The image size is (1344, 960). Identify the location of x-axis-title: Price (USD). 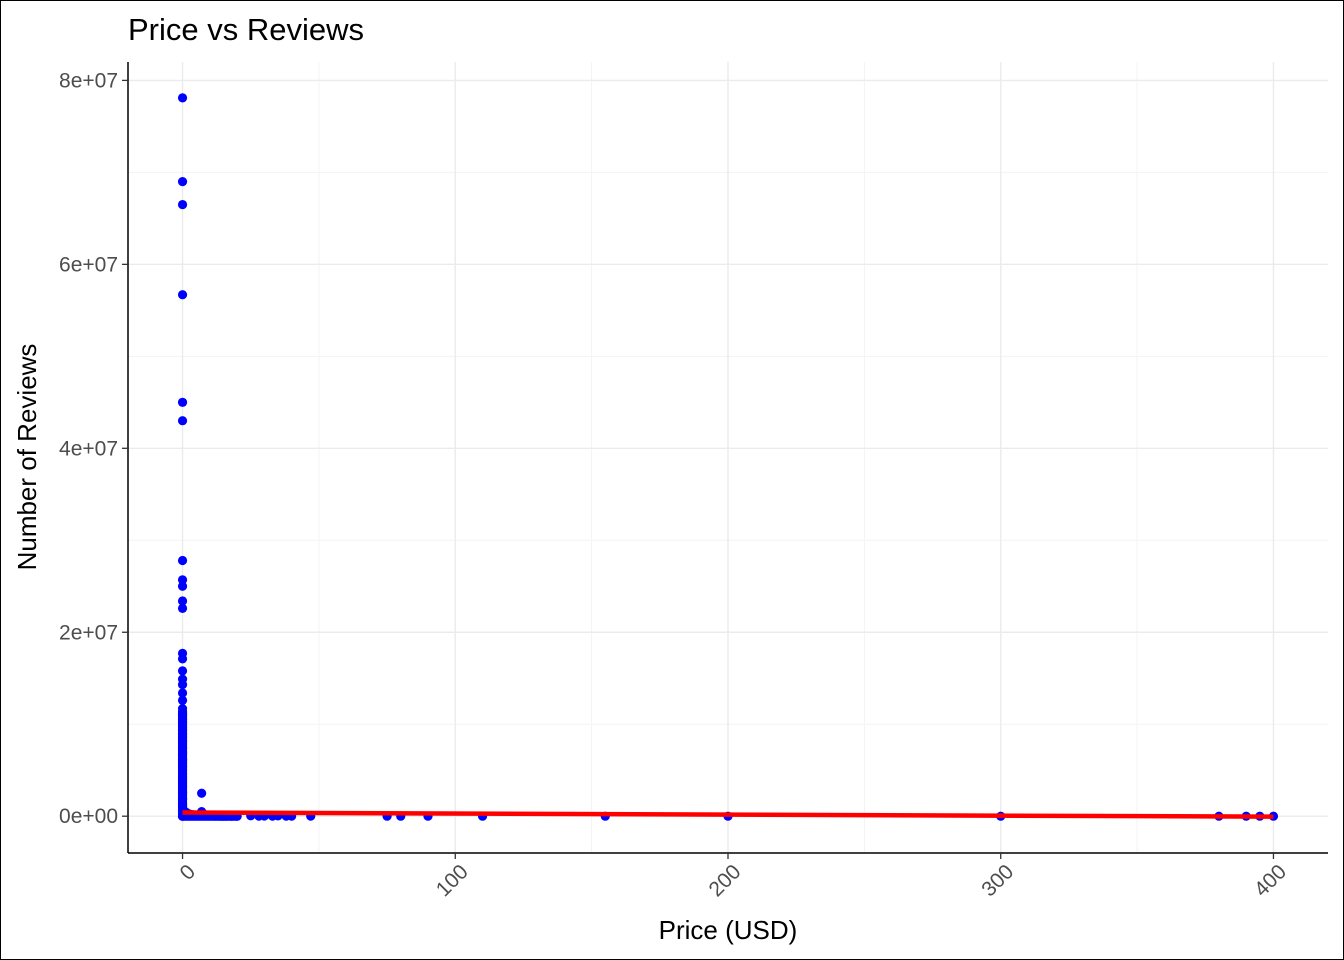
(728, 930).